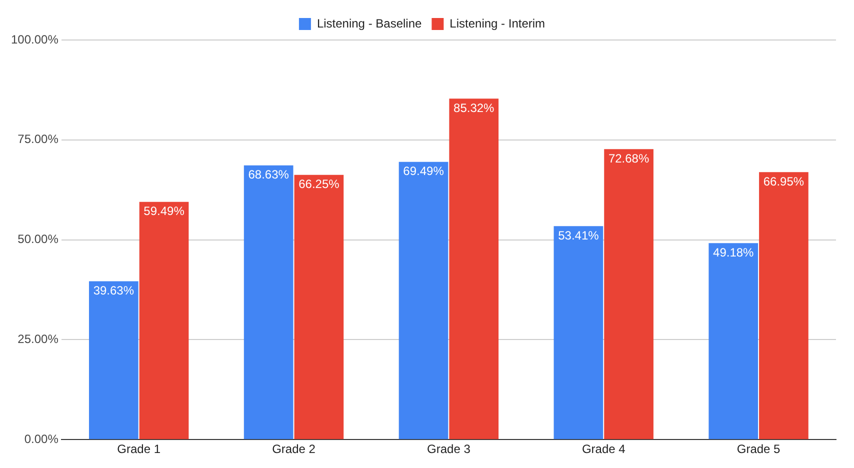 This screenshot has height=468, width=854. I want to click on data-label: 39.63%, so click(113, 291).